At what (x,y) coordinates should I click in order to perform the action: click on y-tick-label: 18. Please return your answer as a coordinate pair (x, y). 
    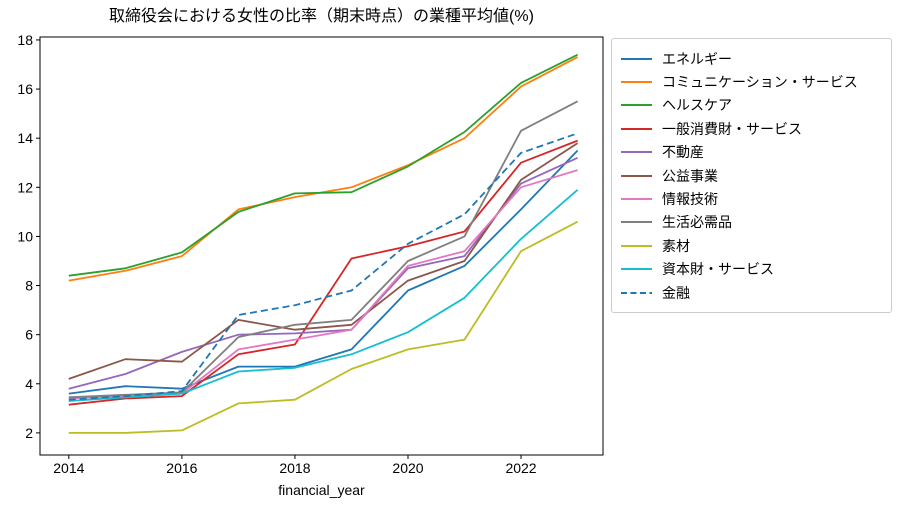
    Looking at the image, I should click on (25, 40).